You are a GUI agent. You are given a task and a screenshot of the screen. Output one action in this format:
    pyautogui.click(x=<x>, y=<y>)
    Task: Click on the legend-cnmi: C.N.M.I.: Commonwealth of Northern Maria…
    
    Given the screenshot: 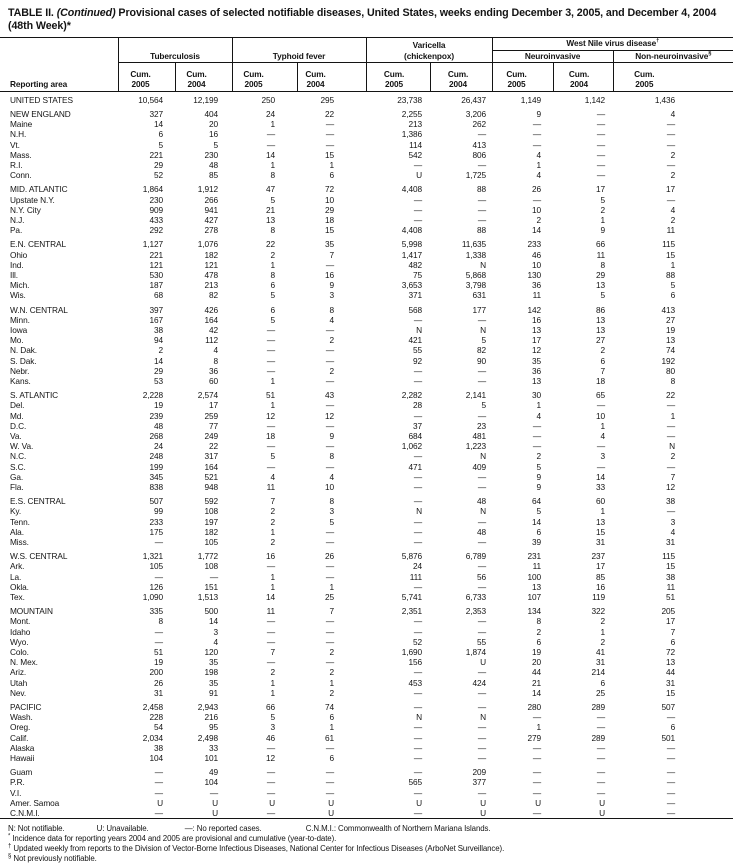 What is the action you would take?
    pyautogui.click(x=398, y=829)
    